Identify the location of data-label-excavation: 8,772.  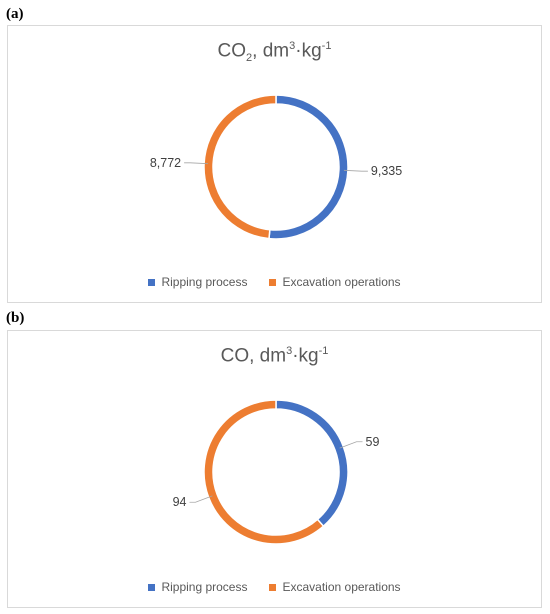
(165, 163).